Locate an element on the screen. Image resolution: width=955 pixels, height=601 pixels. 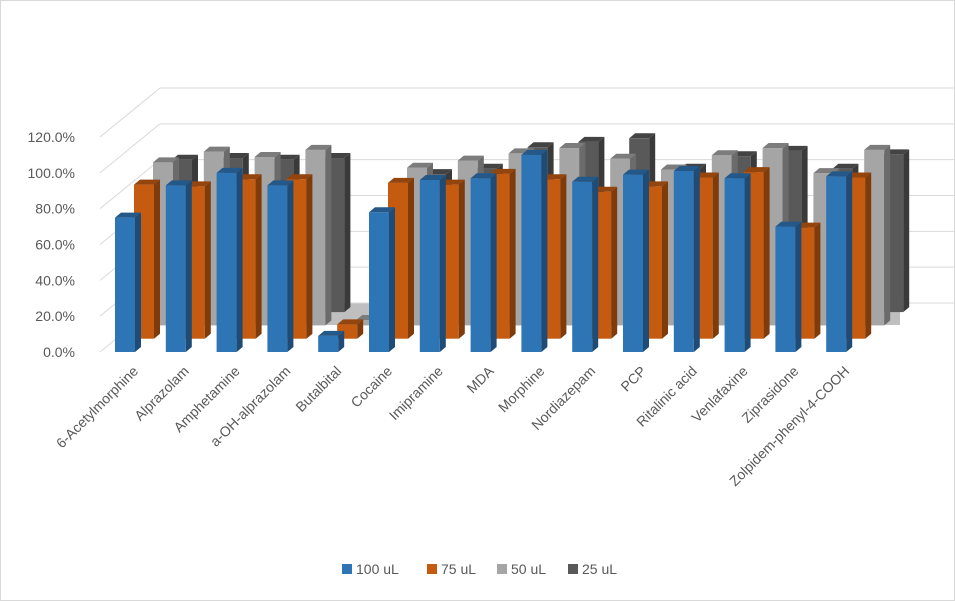
y-axis-ticks: 0.0% 20.0% 40.0% 60.0% 80.0% 100.0% 120.0% is located at coordinates (51, 244).